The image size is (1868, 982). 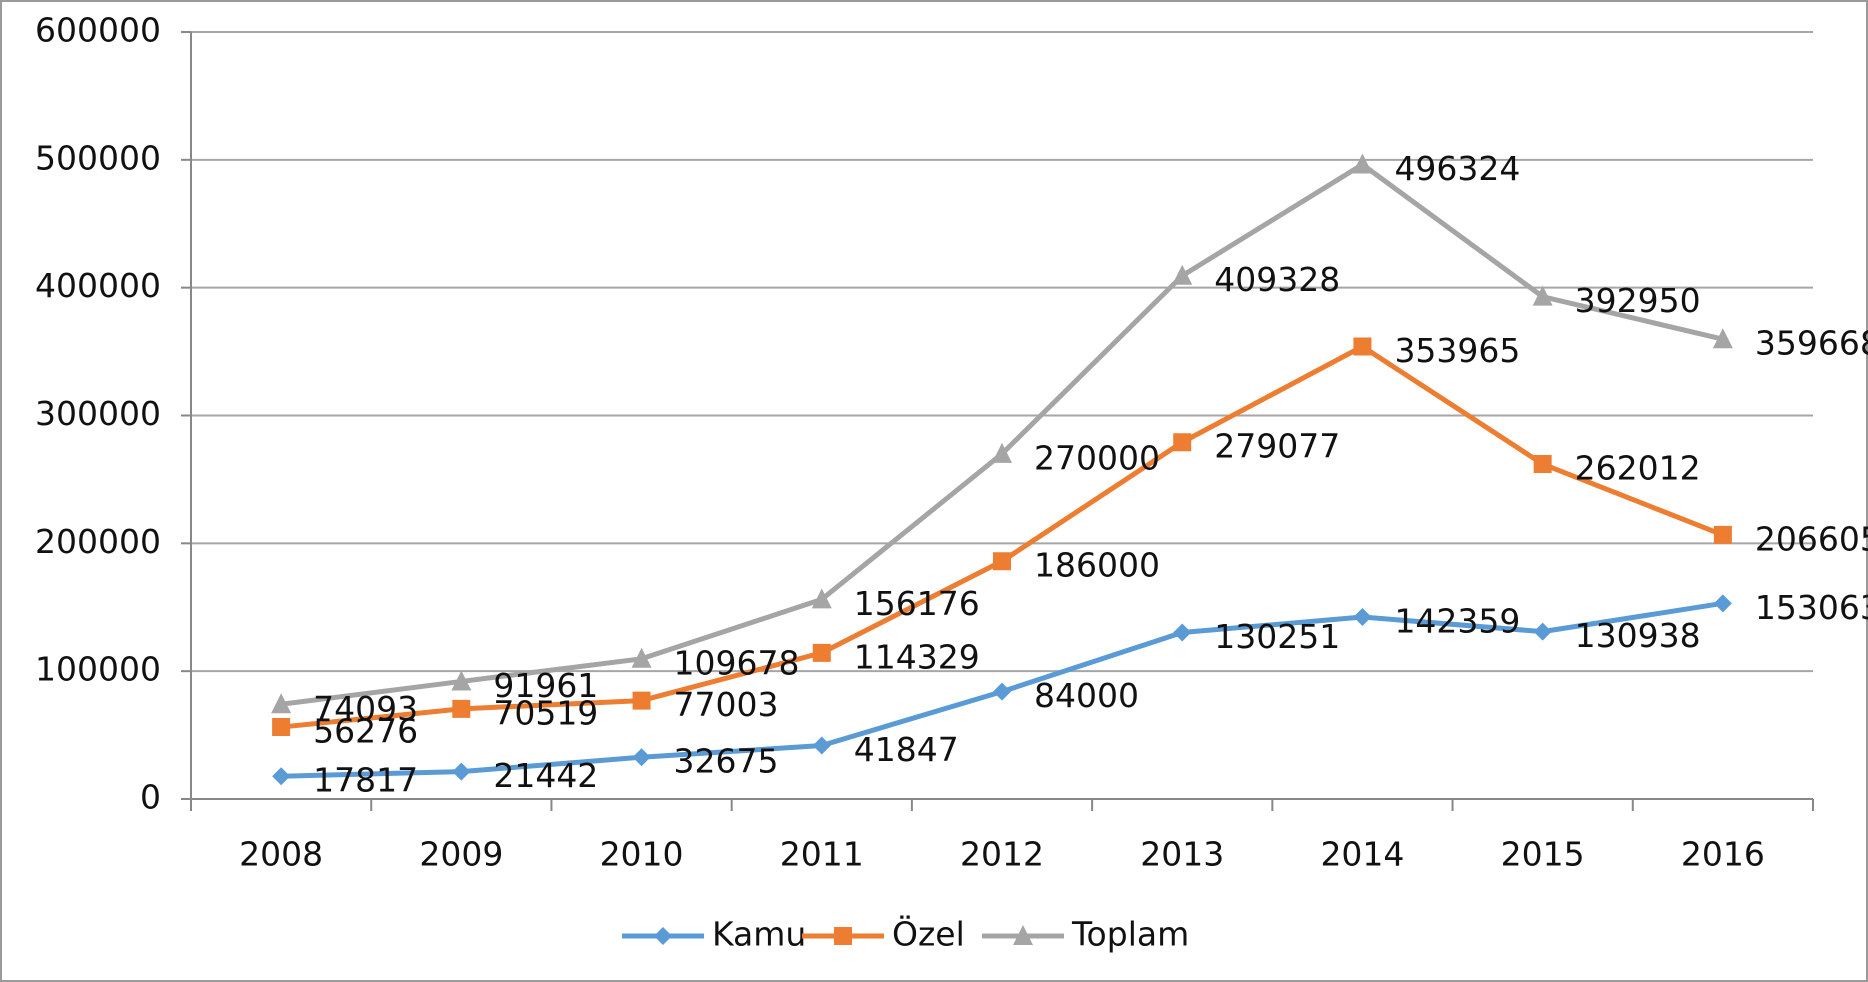 I want to click on data-label: 17817, so click(x=365, y=780).